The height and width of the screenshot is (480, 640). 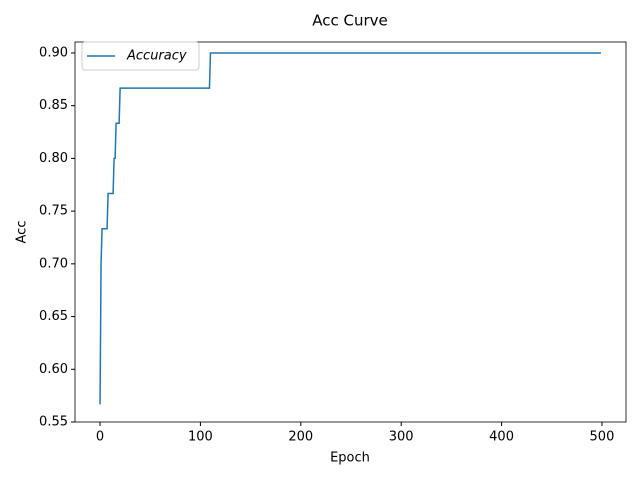 I want to click on y-tick-label: 0.75, so click(x=53, y=211).